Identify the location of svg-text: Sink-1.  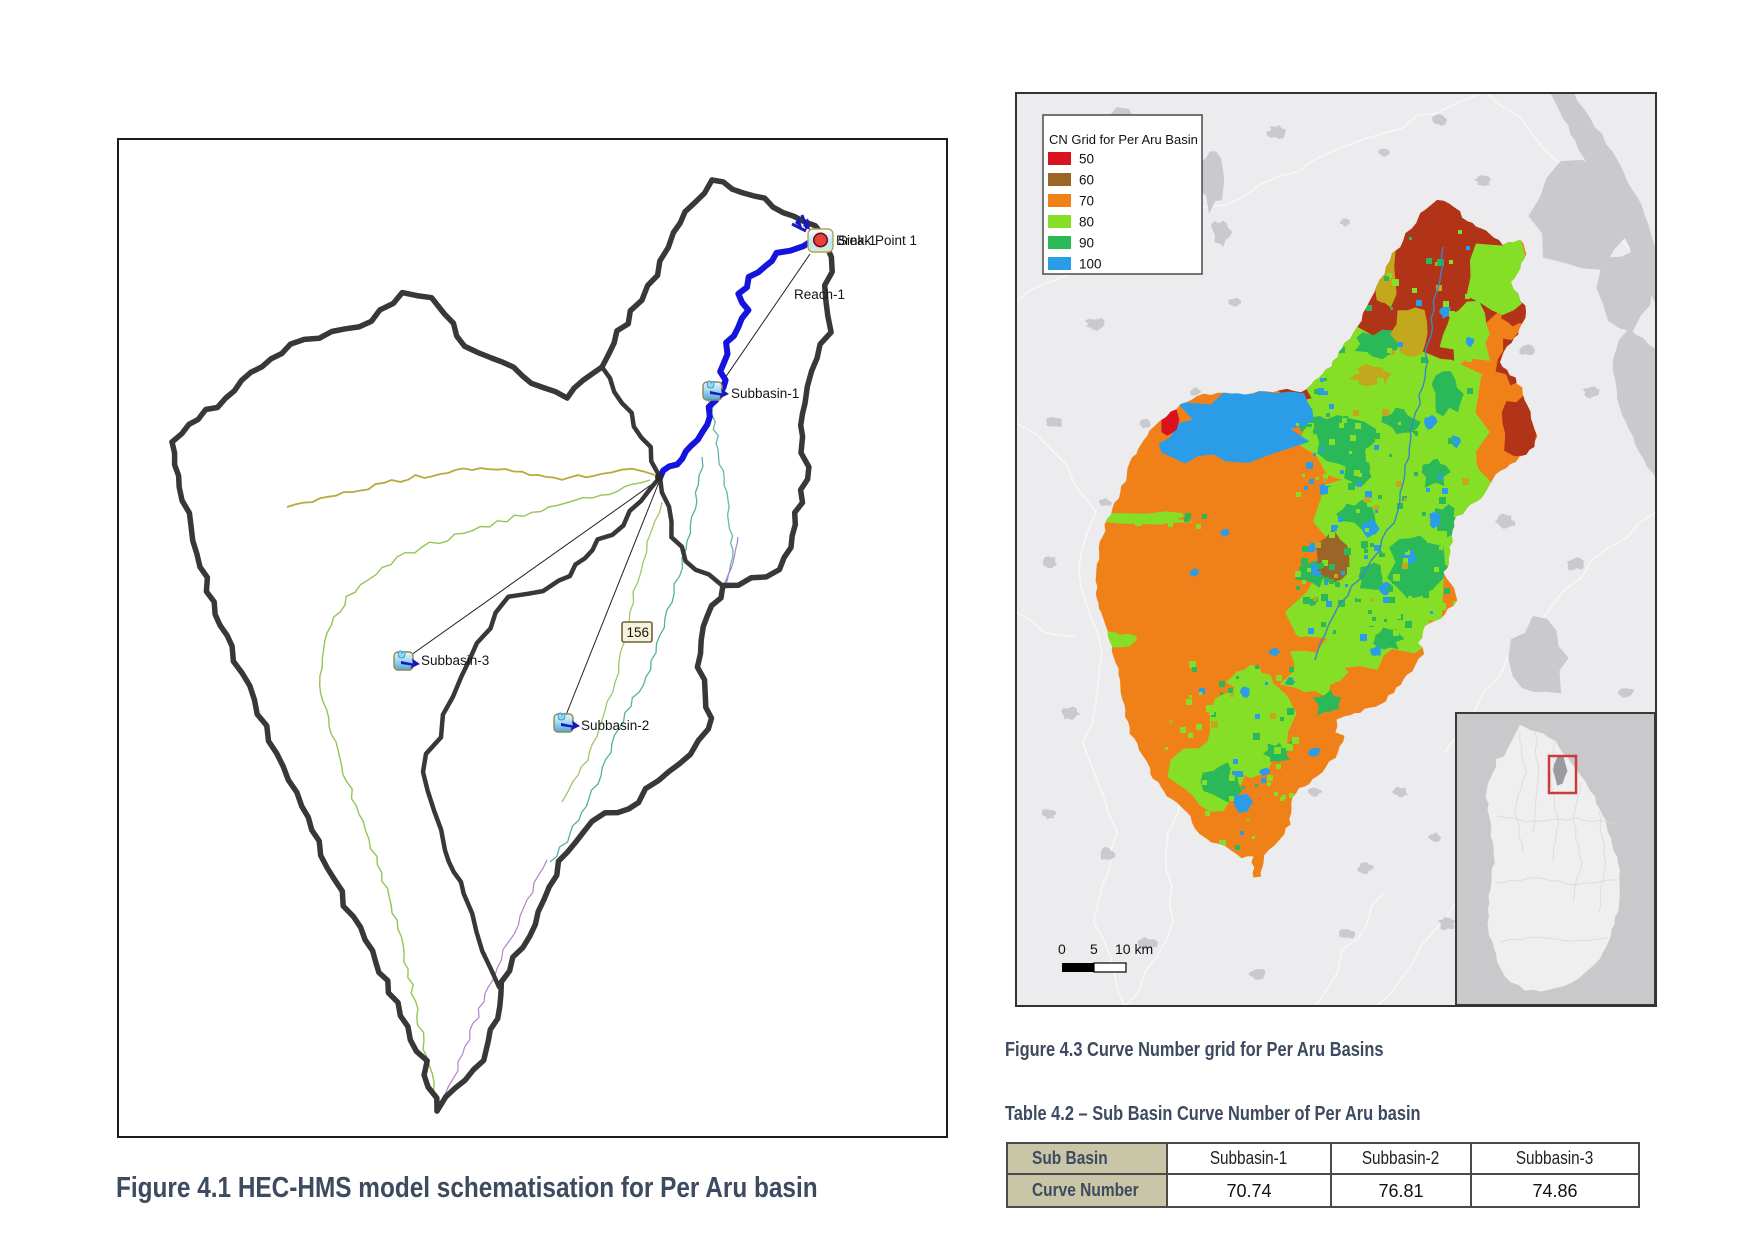
(857, 240).